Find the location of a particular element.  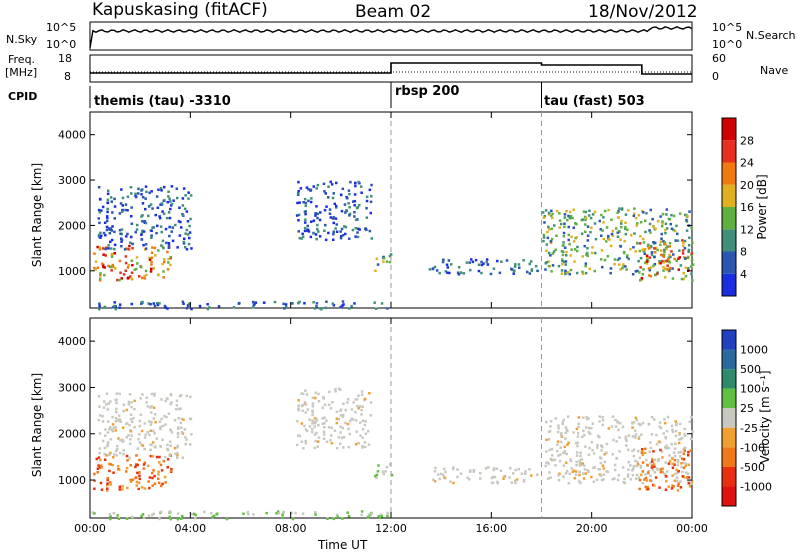

nsearch-label: N.Search is located at coordinates (771, 35).